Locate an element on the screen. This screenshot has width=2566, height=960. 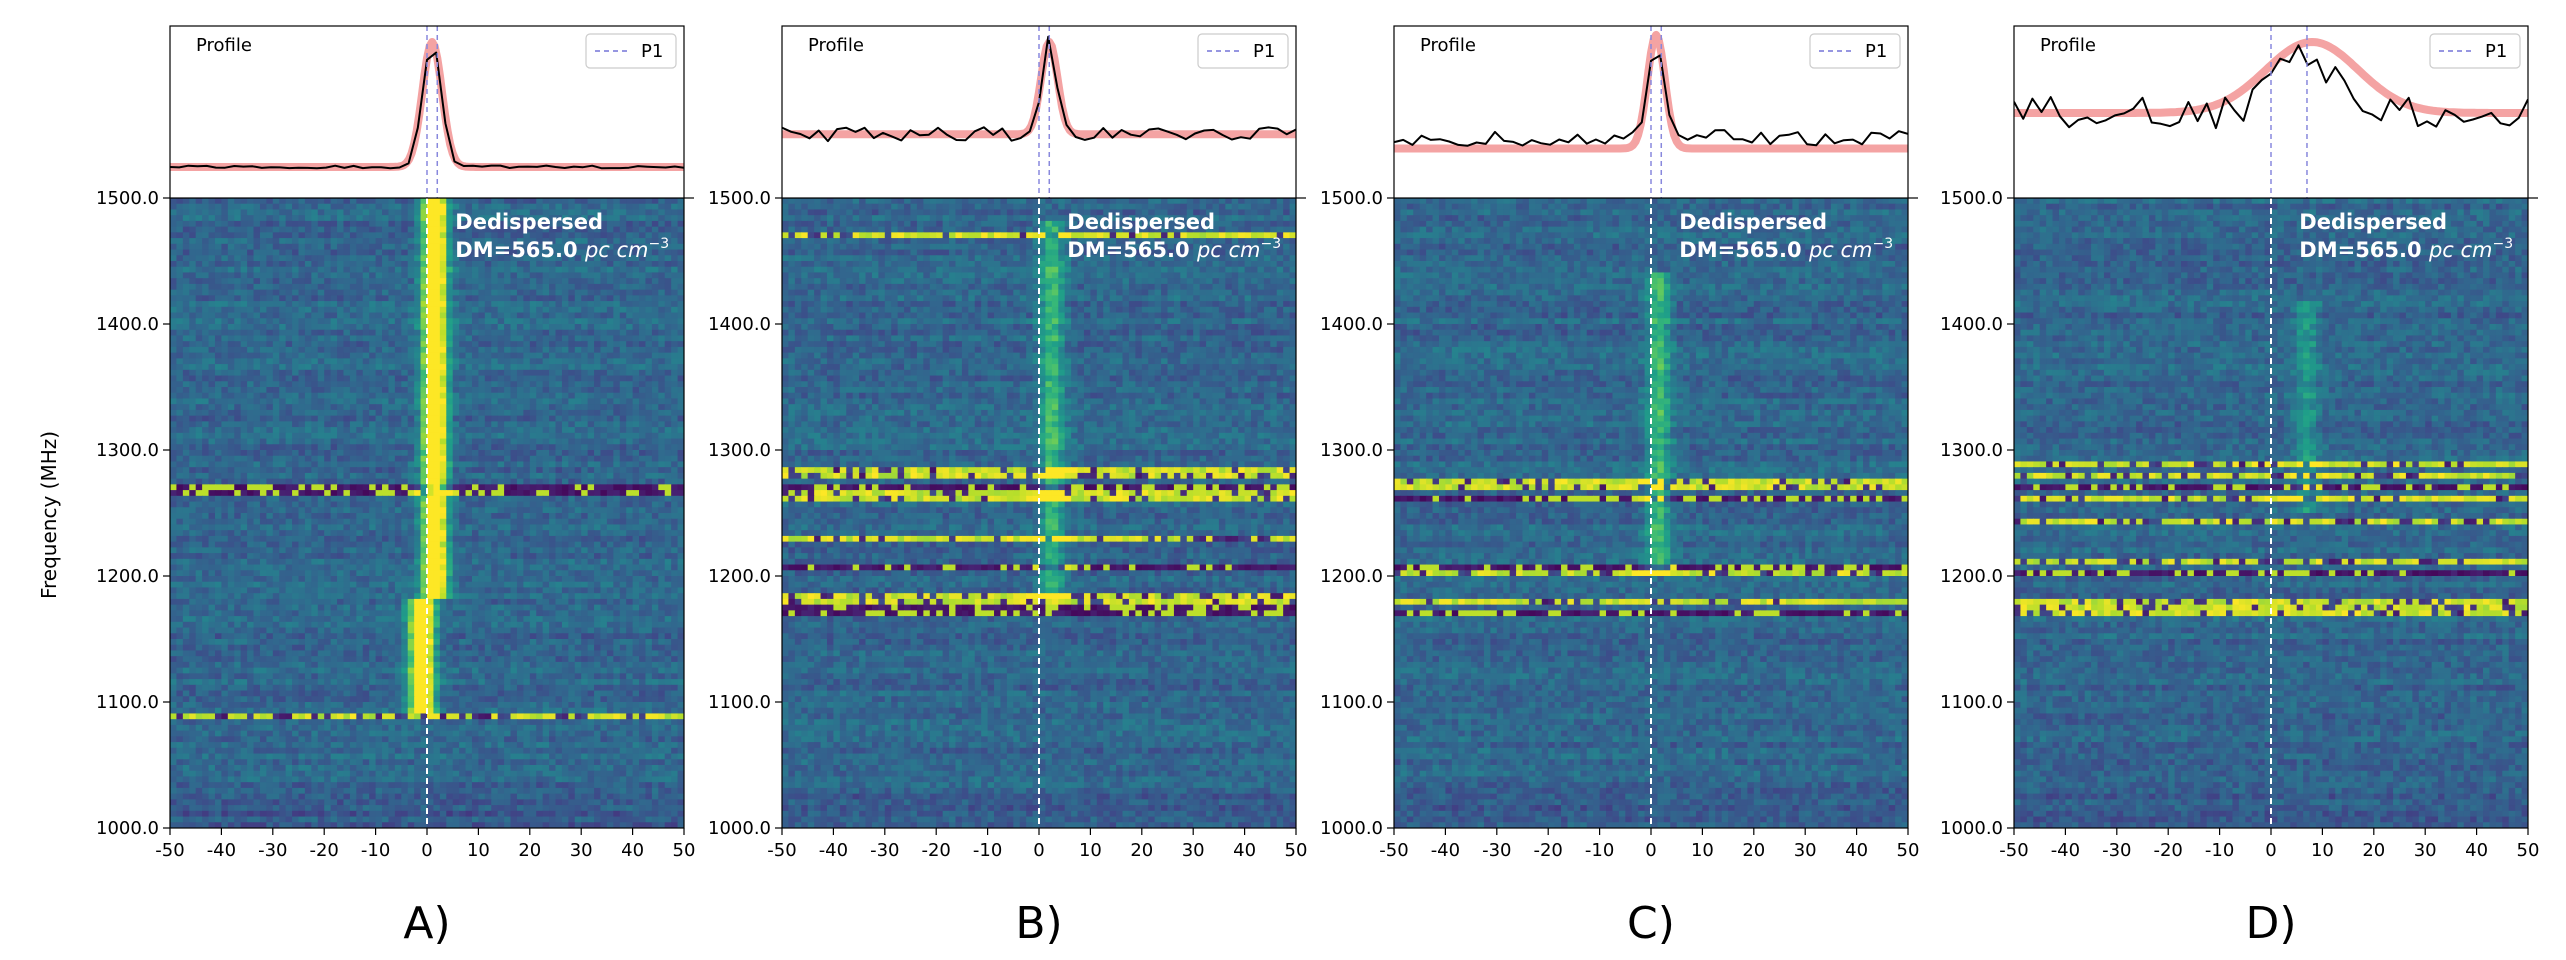
y-tick-label: 1100.0 is located at coordinates (1971, 702).